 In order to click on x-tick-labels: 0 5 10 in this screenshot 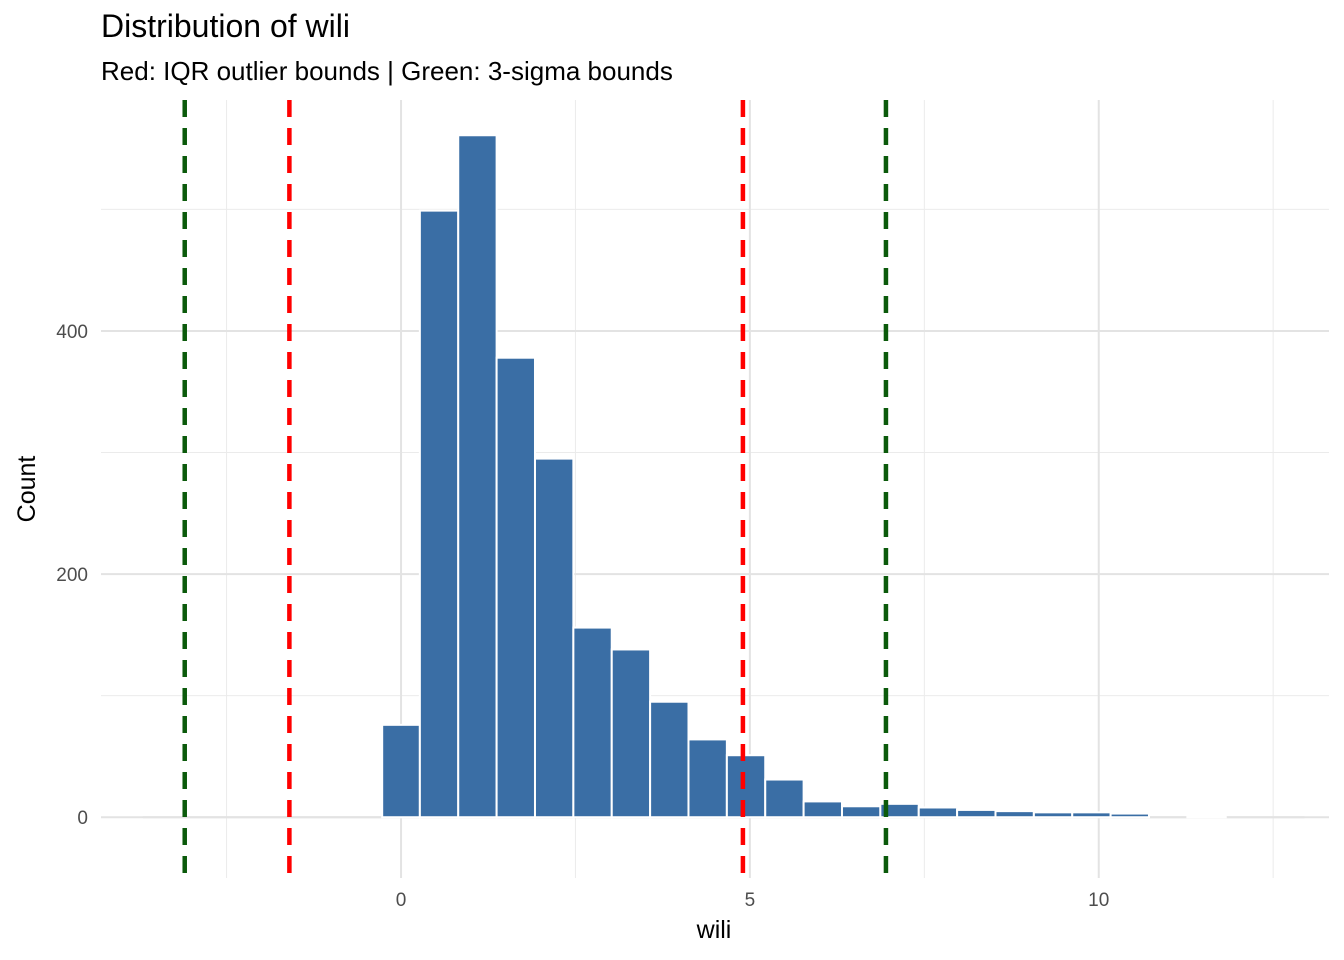, I will do `click(753, 900)`.